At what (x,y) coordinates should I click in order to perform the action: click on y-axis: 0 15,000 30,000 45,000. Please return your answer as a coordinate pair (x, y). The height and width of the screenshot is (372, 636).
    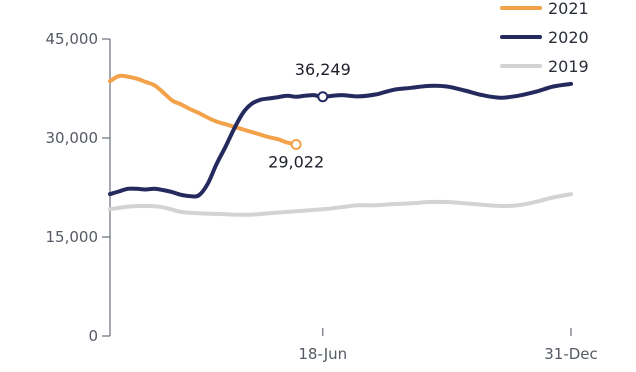
    Looking at the image, I should click on (78, 187).